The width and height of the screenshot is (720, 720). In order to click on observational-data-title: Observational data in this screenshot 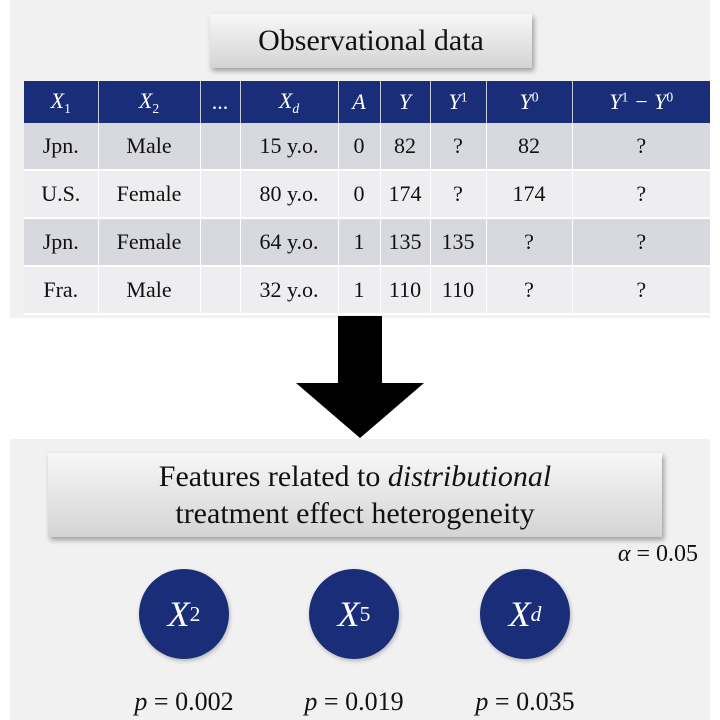, I will do `click(371, 41)`.